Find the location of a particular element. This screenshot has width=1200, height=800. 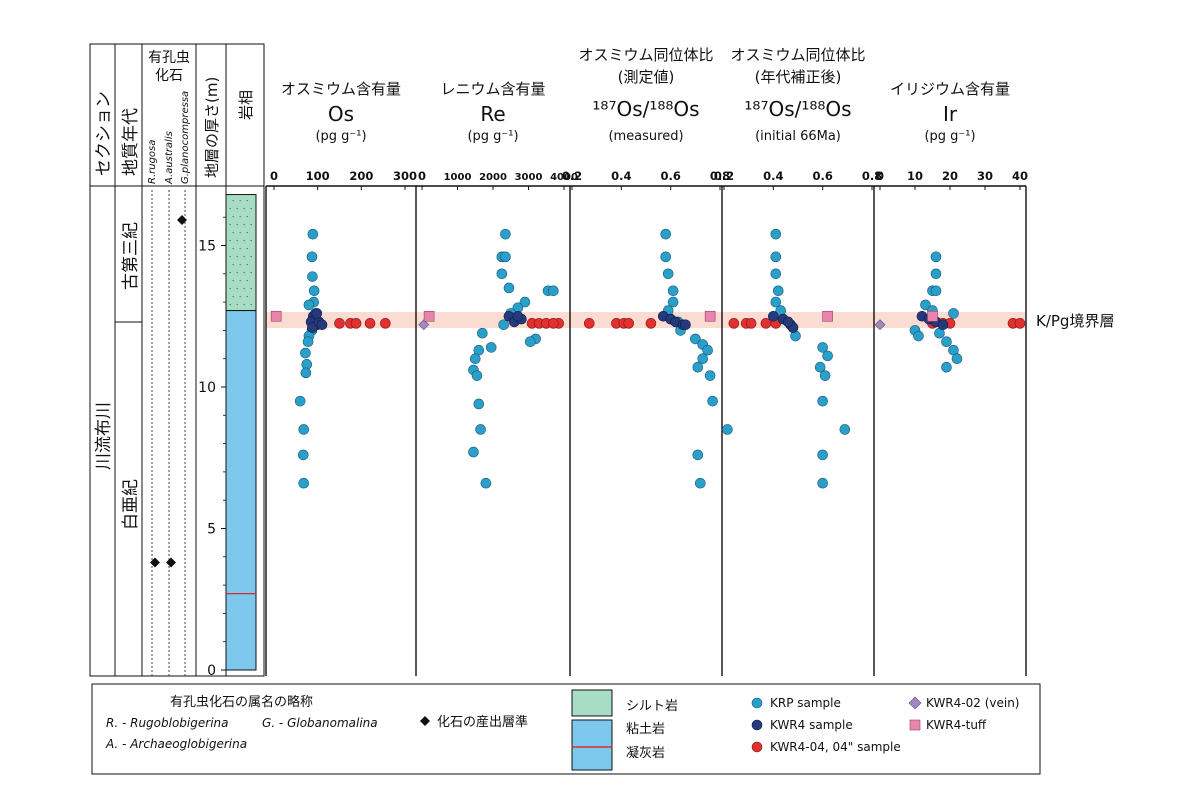

kwr4-point is located at coordinates (518, 316).